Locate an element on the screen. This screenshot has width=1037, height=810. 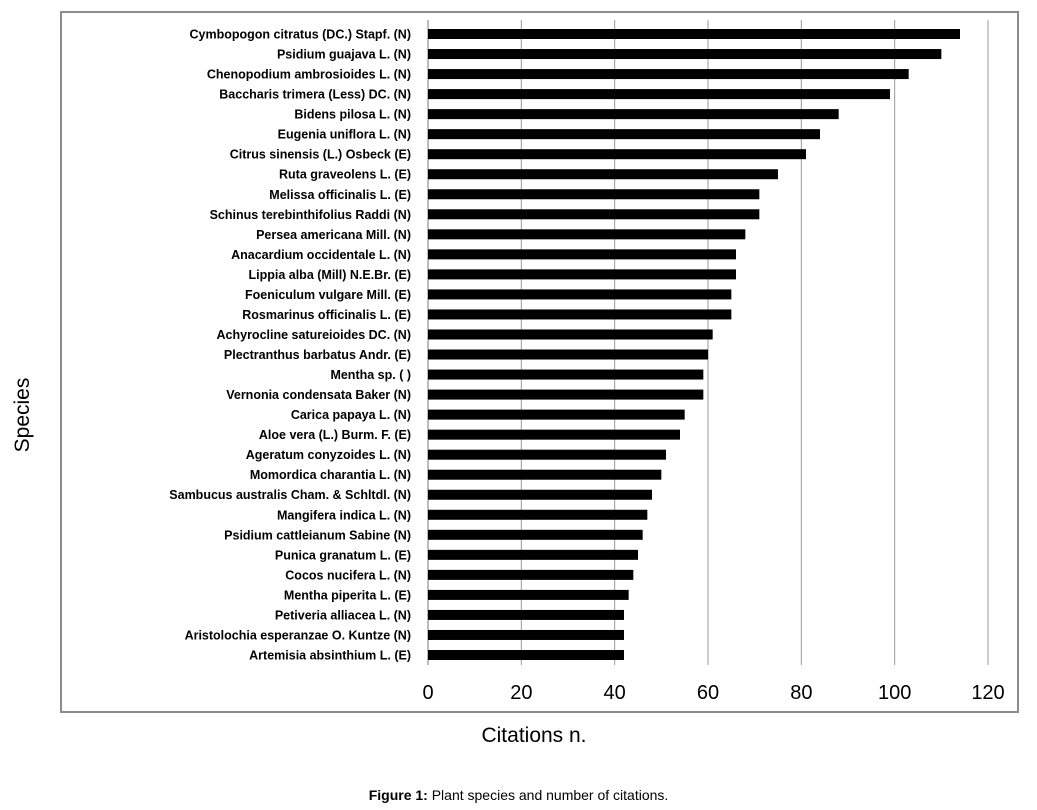
category-label: Citrus sinensis (L.) Osbeck (E) is located at coordinates (320, 155).